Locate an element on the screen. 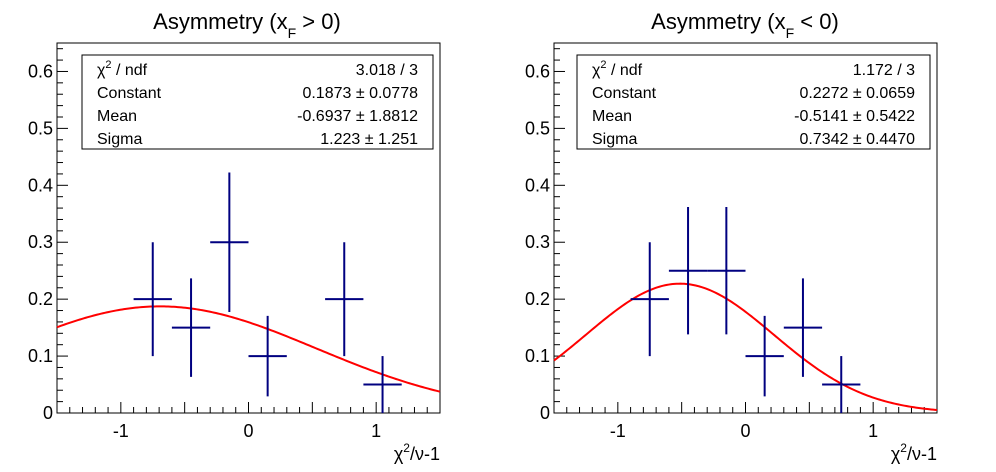 The image size is (996, 472). chart-title: Asymmetry (xF < 0) is located at coordinates (745, 25).